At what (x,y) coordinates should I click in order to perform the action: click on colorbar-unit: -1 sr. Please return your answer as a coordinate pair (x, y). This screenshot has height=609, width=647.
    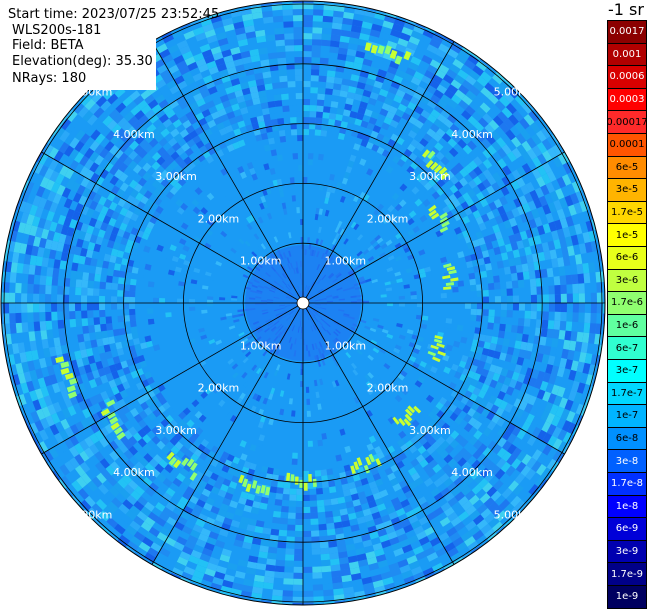
    Looking at the image, I should click on (626, 9).